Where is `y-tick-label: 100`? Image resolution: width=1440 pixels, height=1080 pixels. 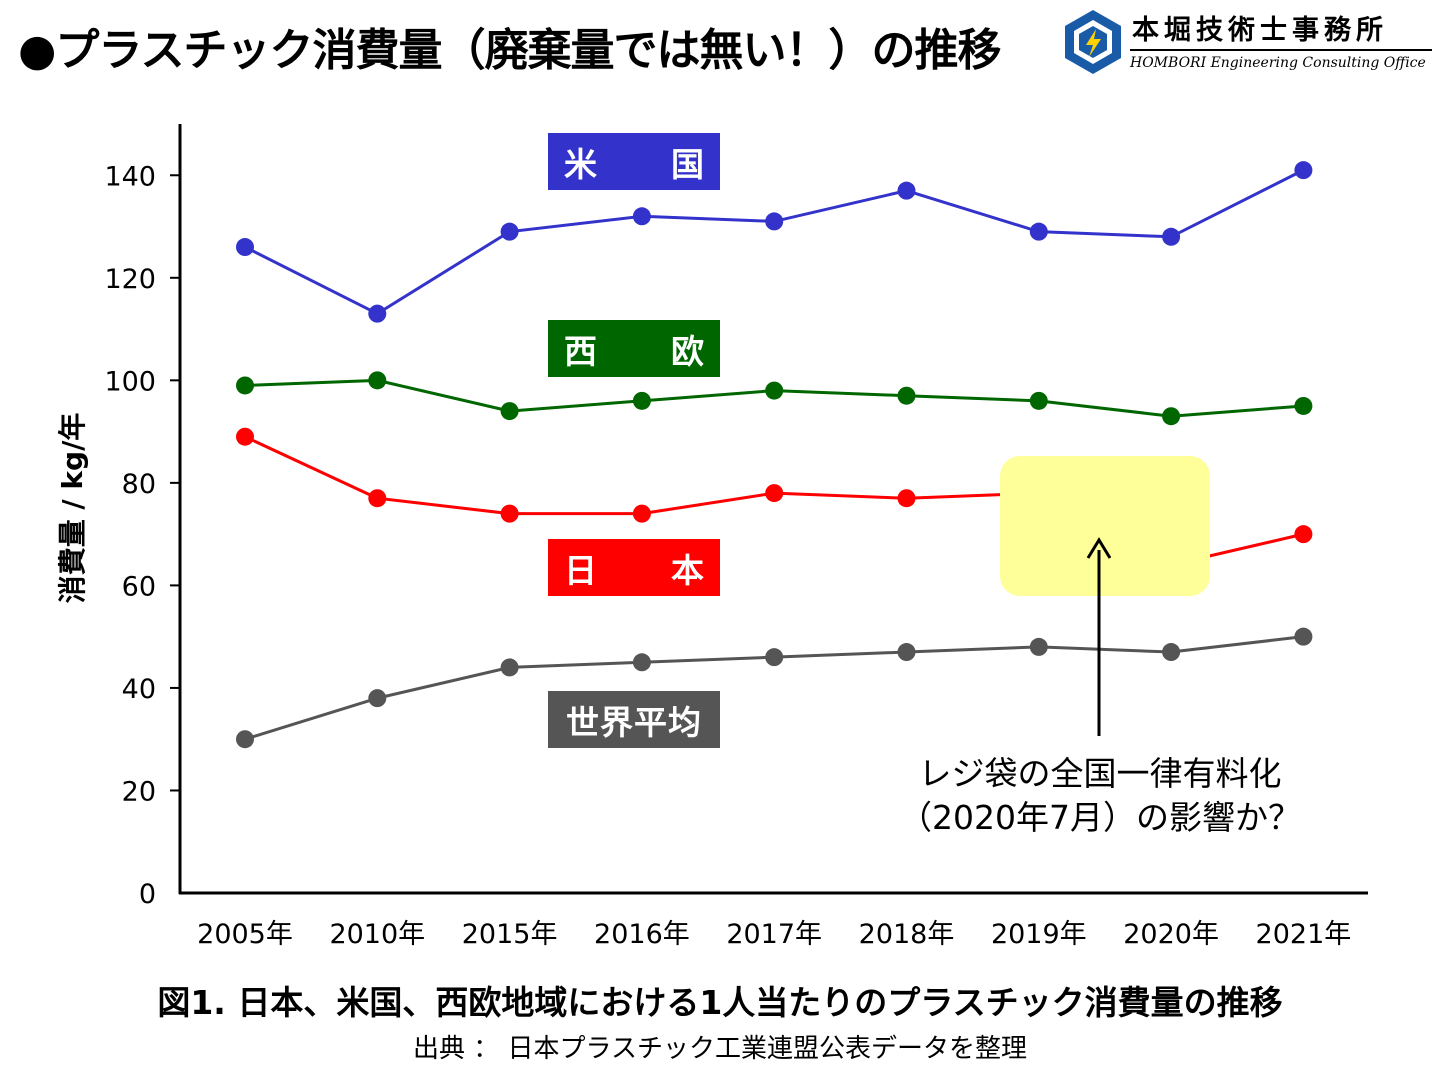
y-tick-label: 100 is located at coordinates (130, 381).